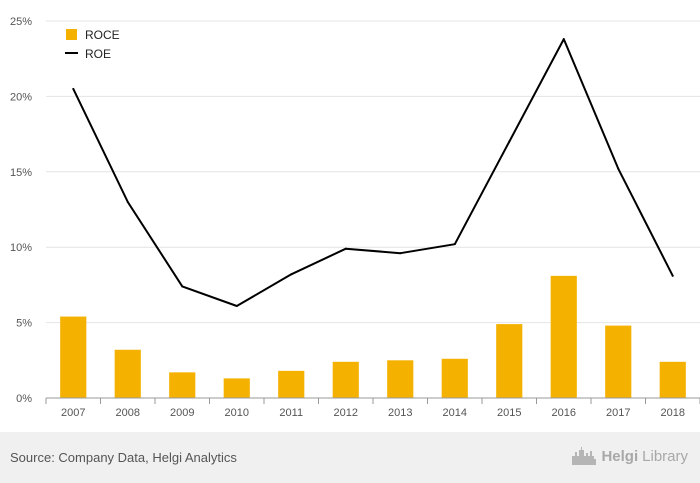 The height and width of the screenshot is (483, 700). What do you see at coordinates (102, 35) in the screenshot?
I see `legend-roce-label: ROCE` at bounding box center [102, 35].